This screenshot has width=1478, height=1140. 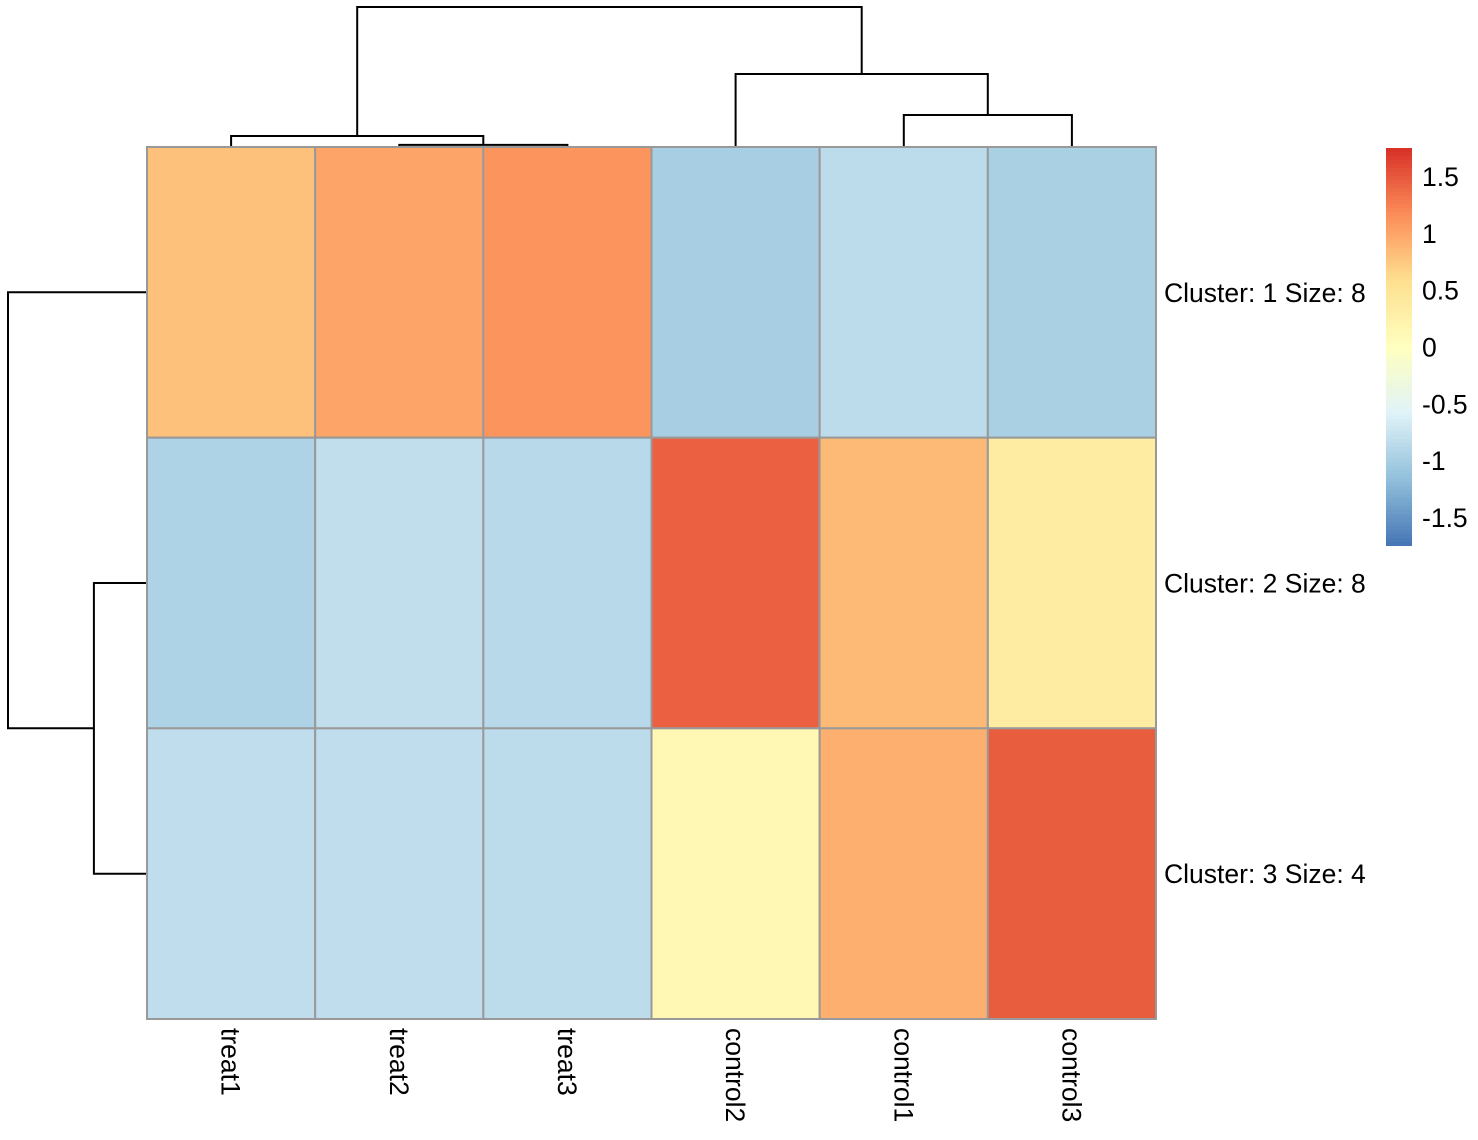 I want to click on legend-tick-label: 1, so click(x=1429, y=234).